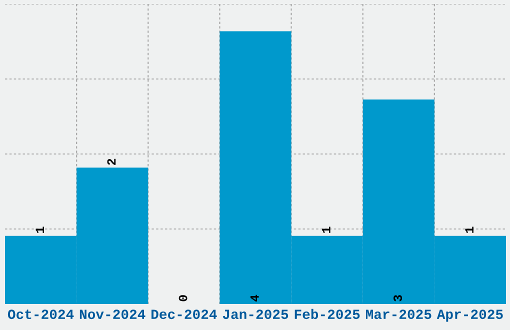  Describe the element at coordinates (183, 298) in the screenshot. I see `data-label: 0` at that location.